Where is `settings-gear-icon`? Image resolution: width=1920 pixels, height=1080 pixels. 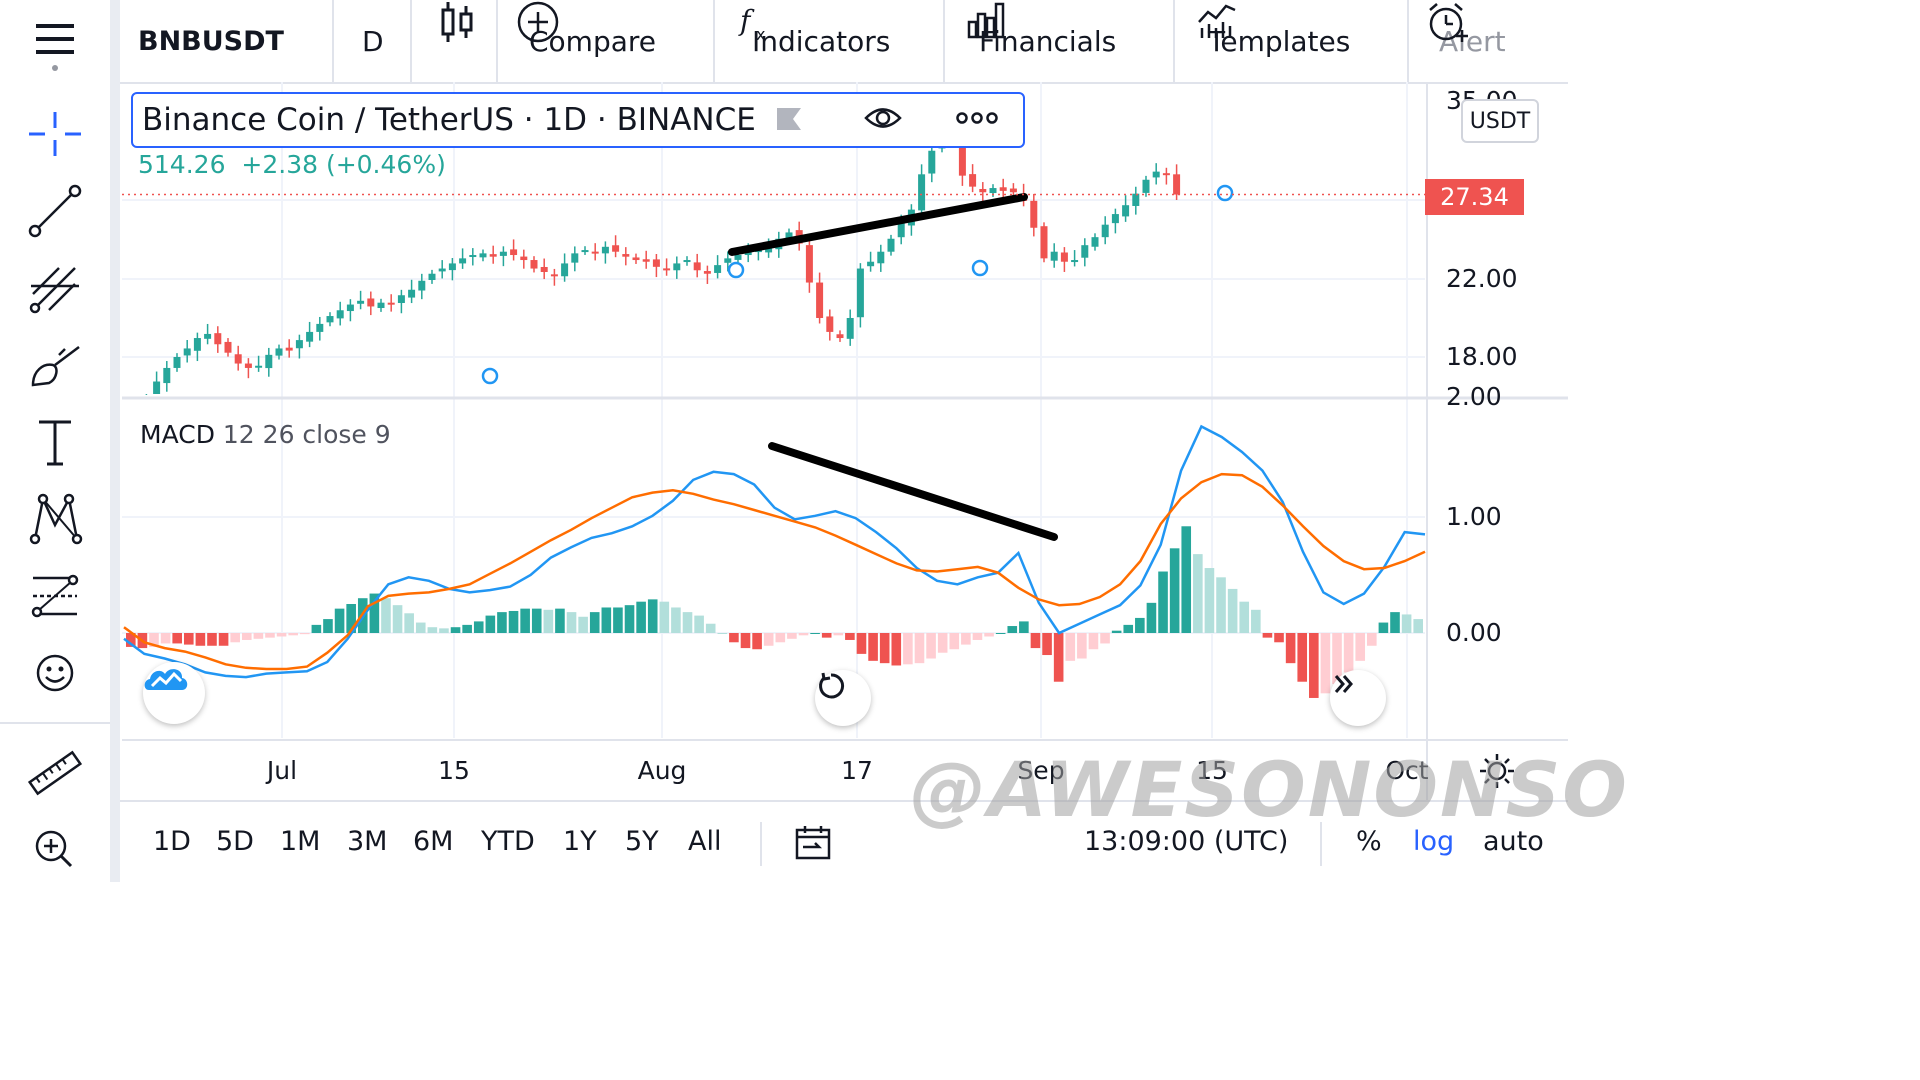 settings-gear-icon is located at coordinates (1497, 771).